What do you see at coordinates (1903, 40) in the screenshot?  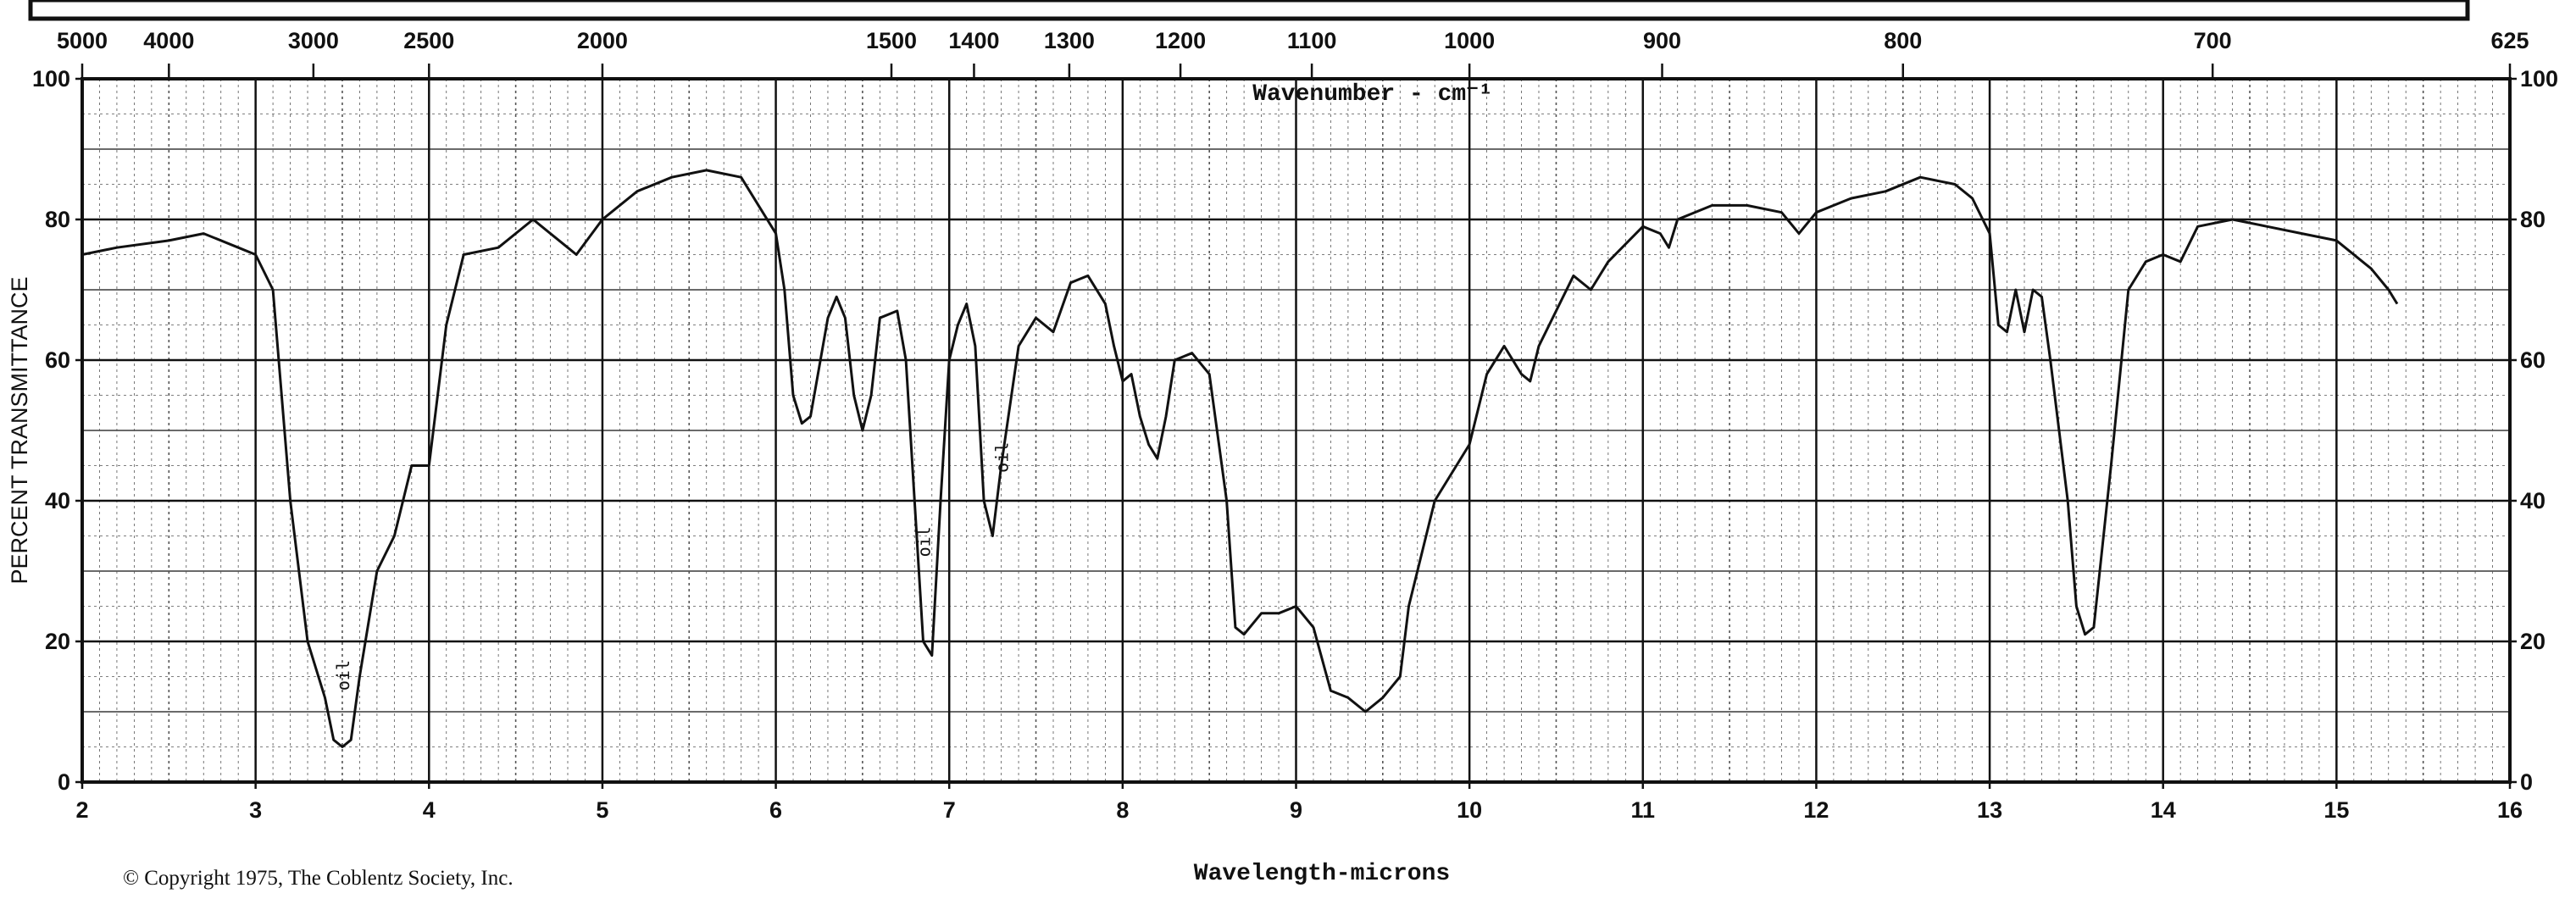 I see `x2-tick-label: 800` at bounding box center [1903, 40].